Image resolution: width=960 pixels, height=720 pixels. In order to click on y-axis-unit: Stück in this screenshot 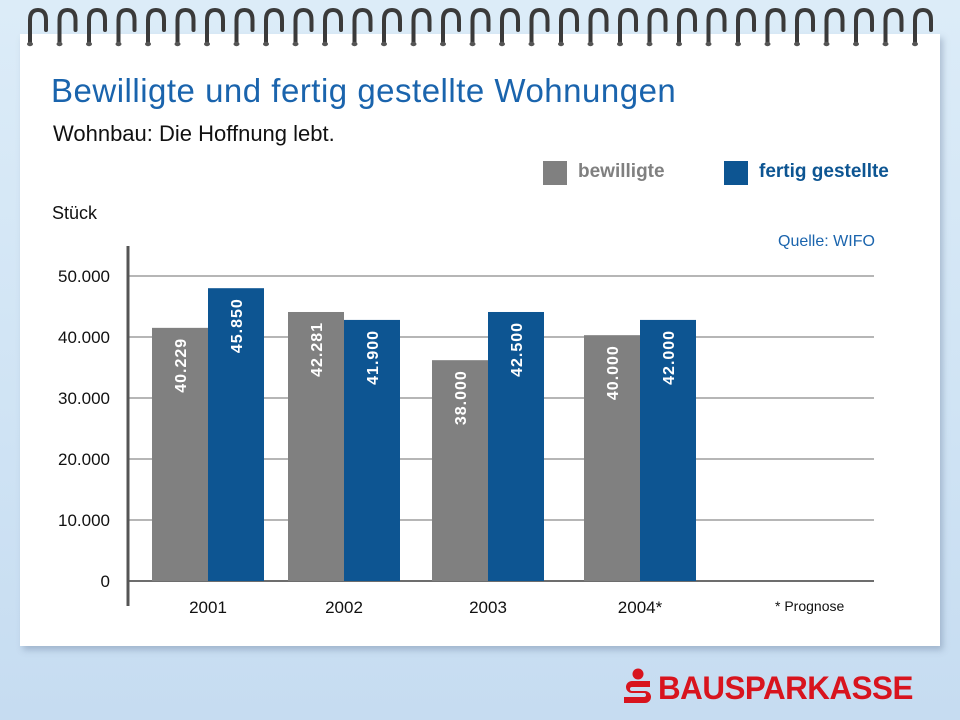, I will do `click(75, 213)`.